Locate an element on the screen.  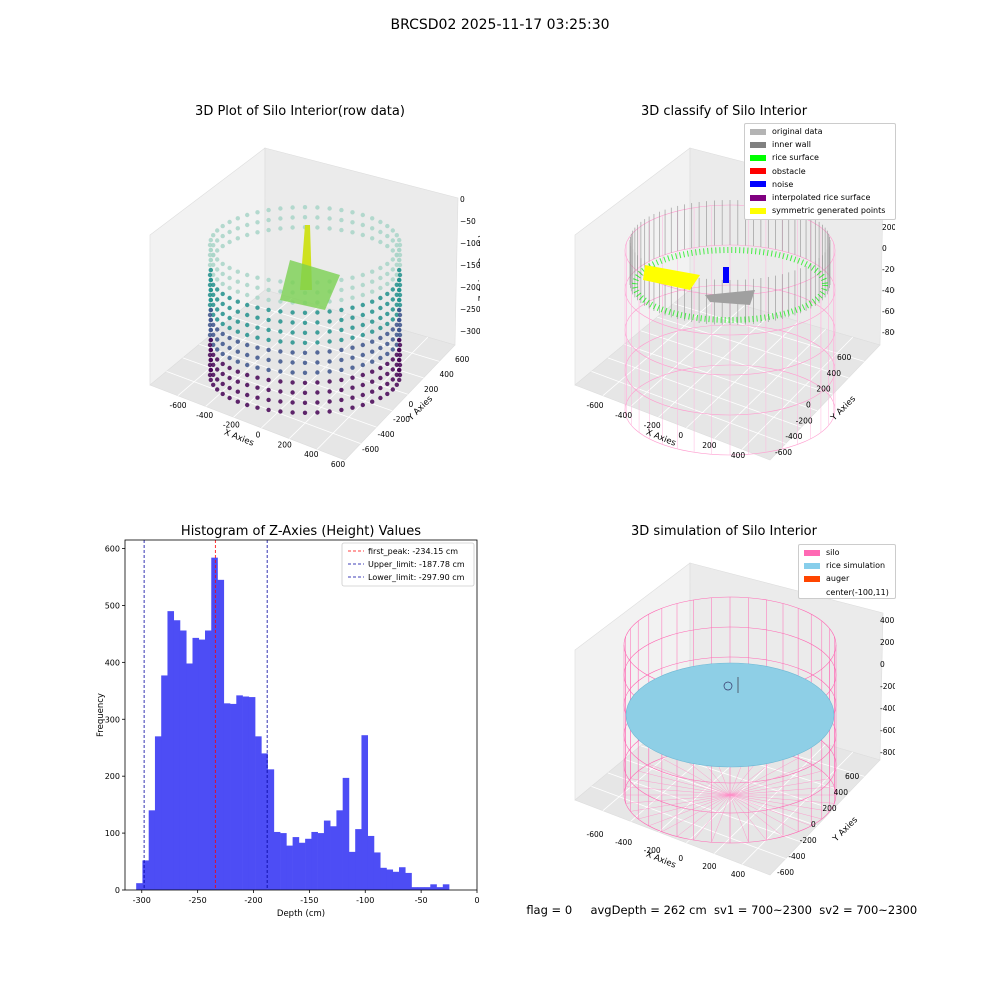
p2-z-tick: -400 is located at coordinates (888, 290).